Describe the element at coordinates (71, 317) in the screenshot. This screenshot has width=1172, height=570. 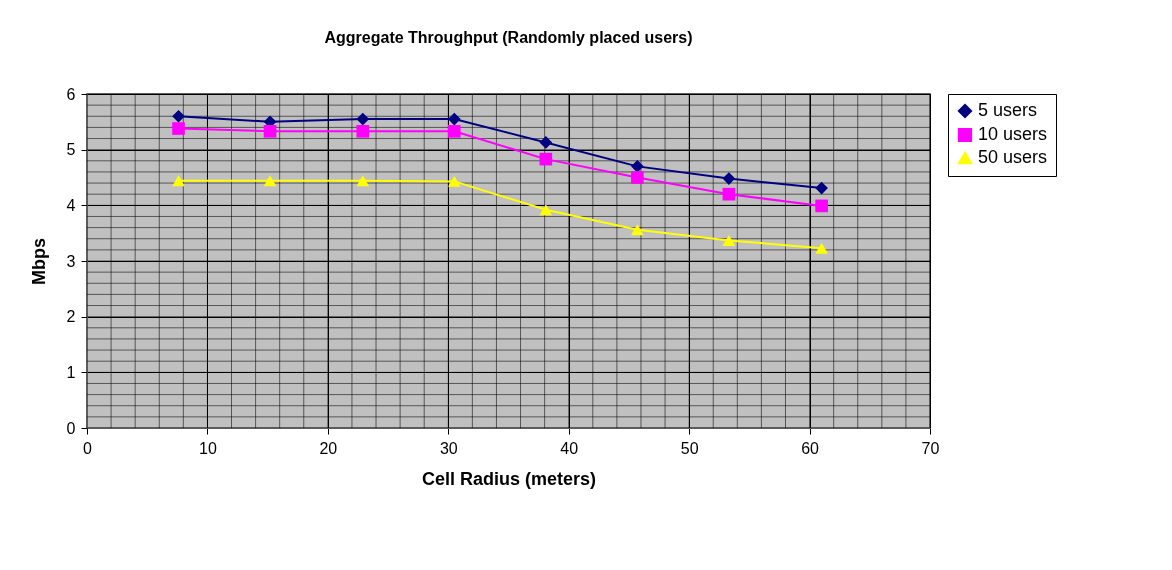
I see `y-tick-label: 2` at that location.